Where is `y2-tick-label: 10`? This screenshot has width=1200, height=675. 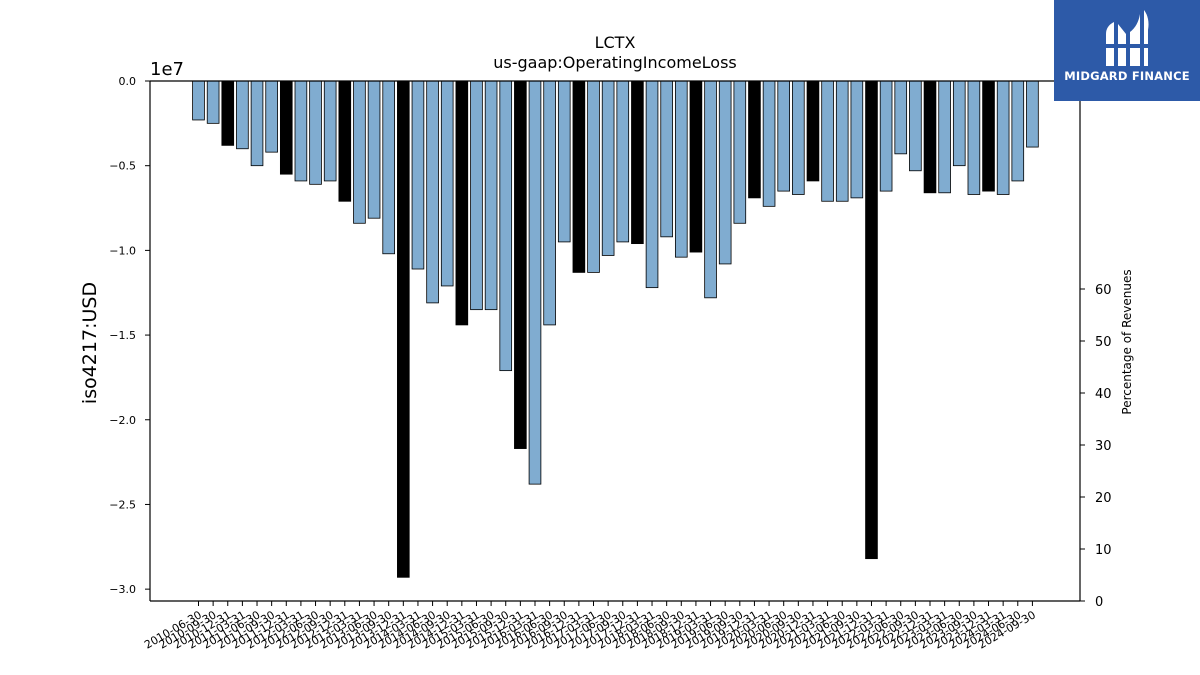 y2-tick-label: 10 is located at coordinates (1103, 550).